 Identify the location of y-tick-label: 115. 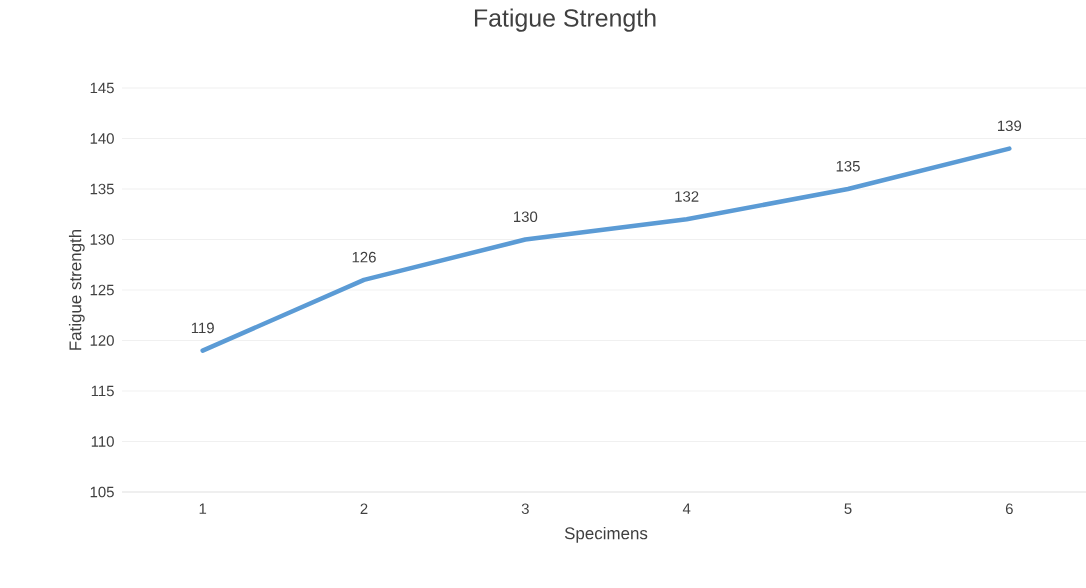
(102, 391).